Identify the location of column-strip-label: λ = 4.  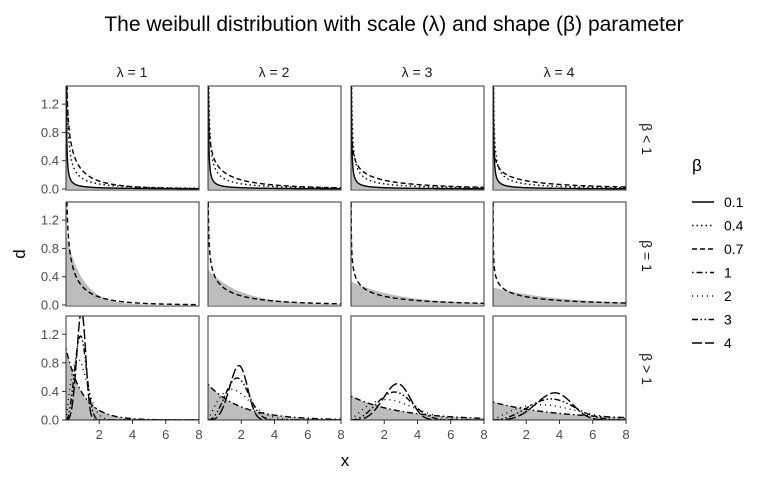
(559, 72).